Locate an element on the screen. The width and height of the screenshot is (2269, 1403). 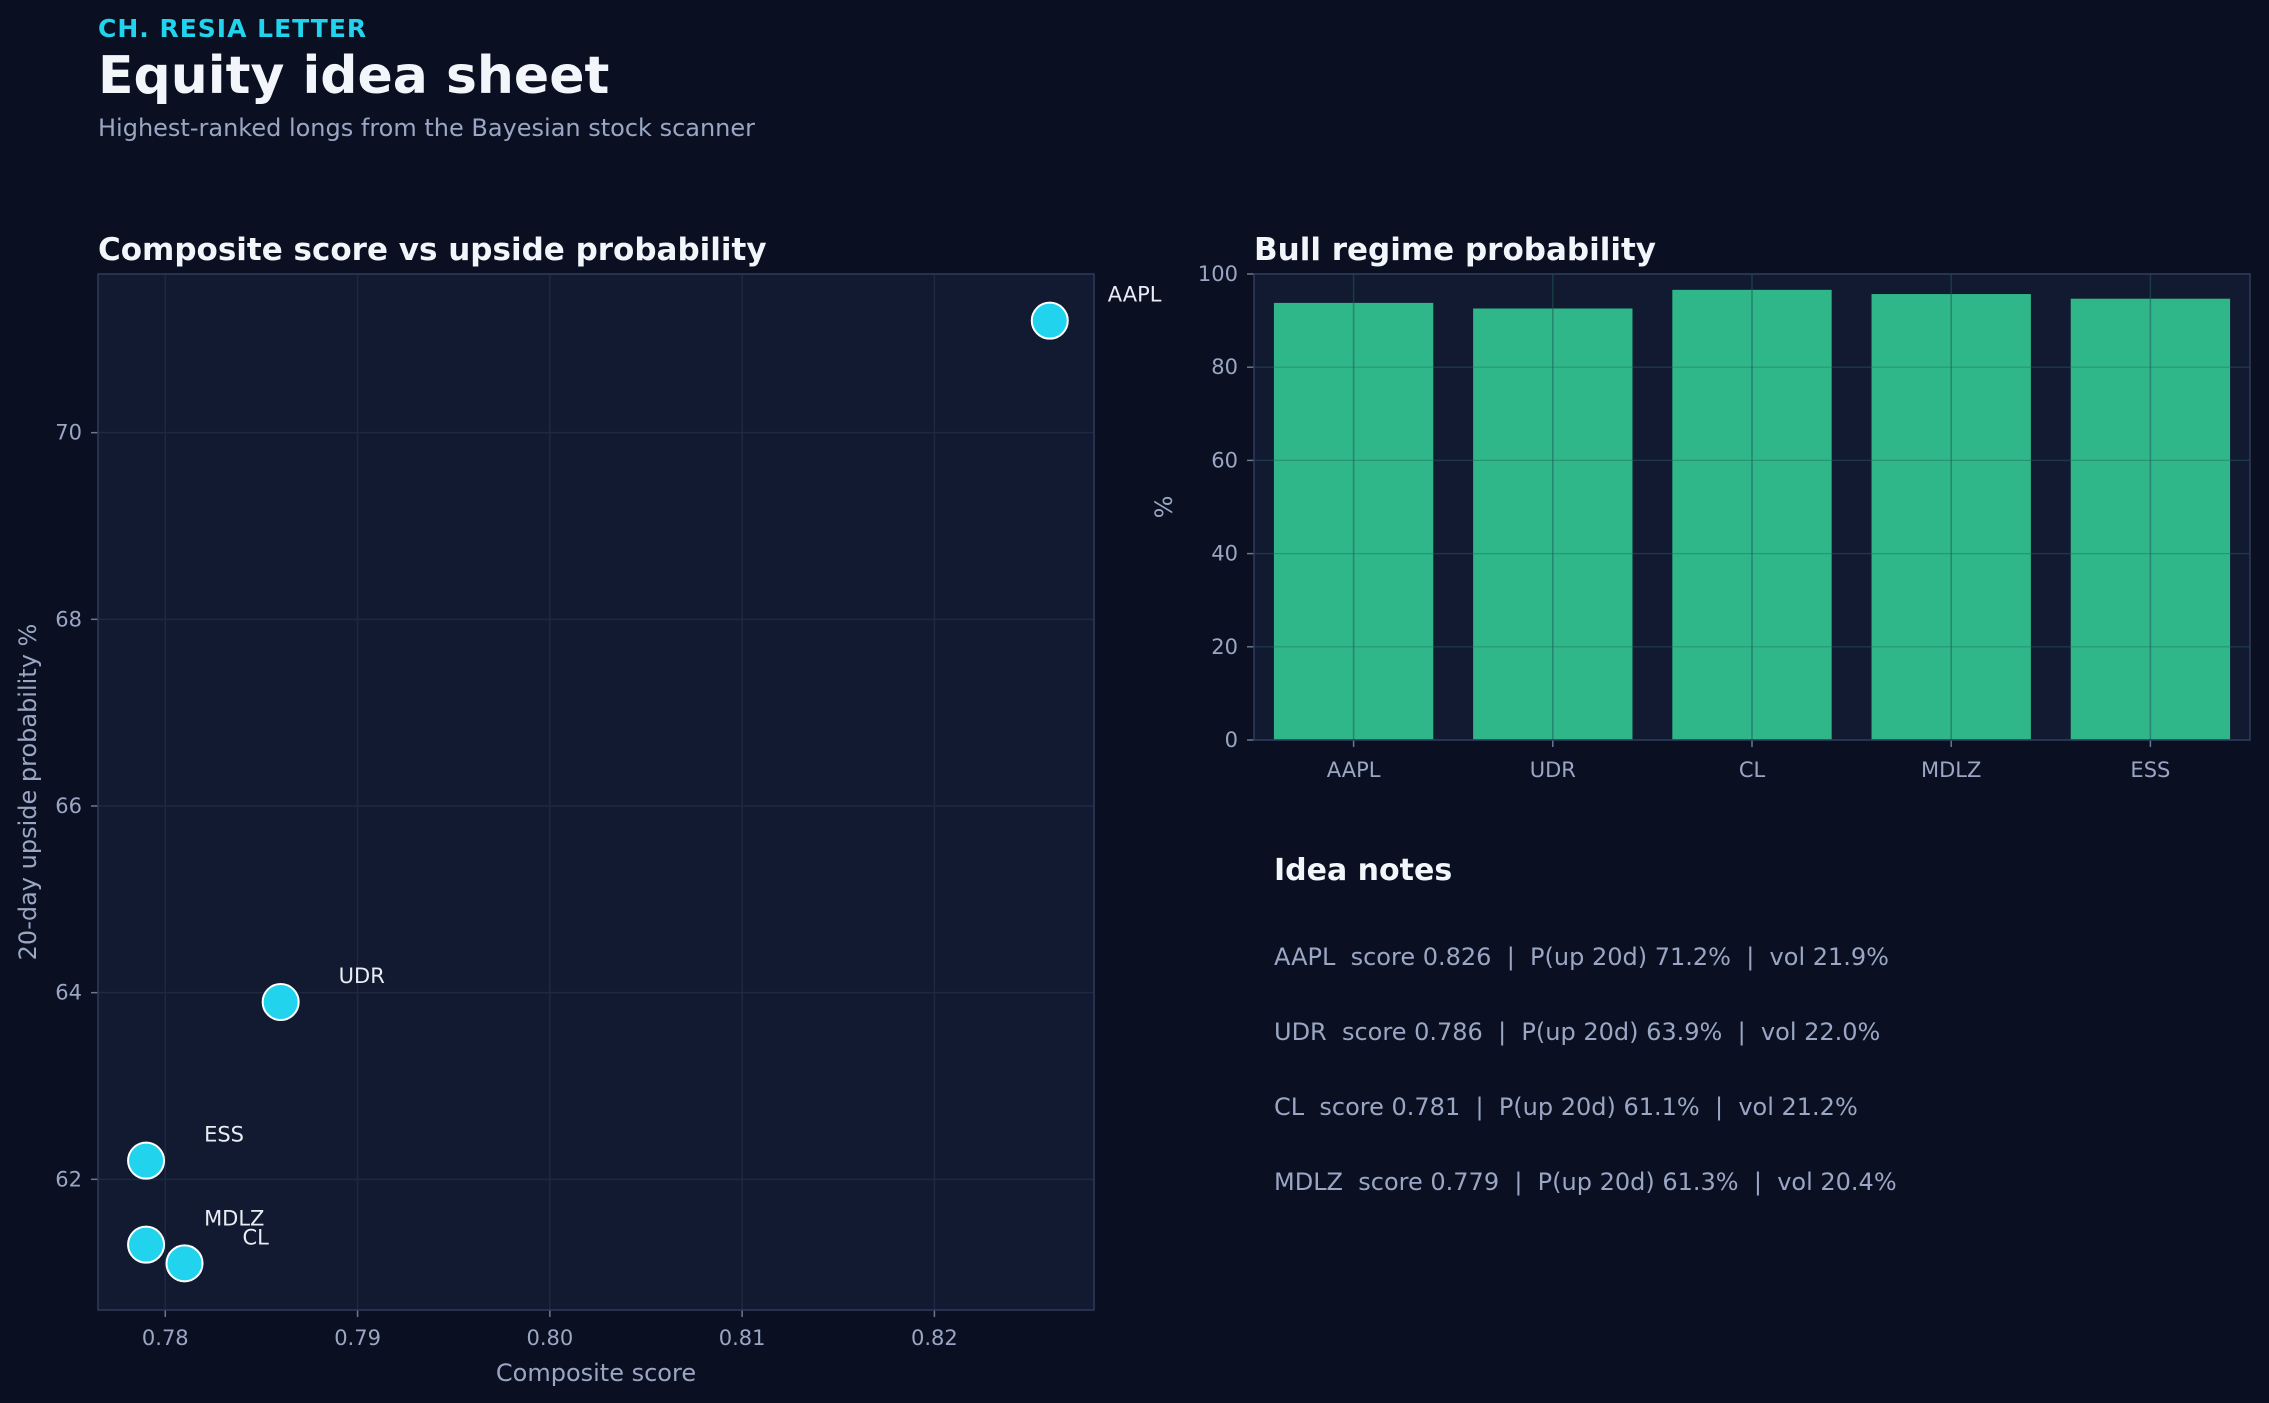
scatter-y-tick-label: 64 is located at coordinates (68, 993).